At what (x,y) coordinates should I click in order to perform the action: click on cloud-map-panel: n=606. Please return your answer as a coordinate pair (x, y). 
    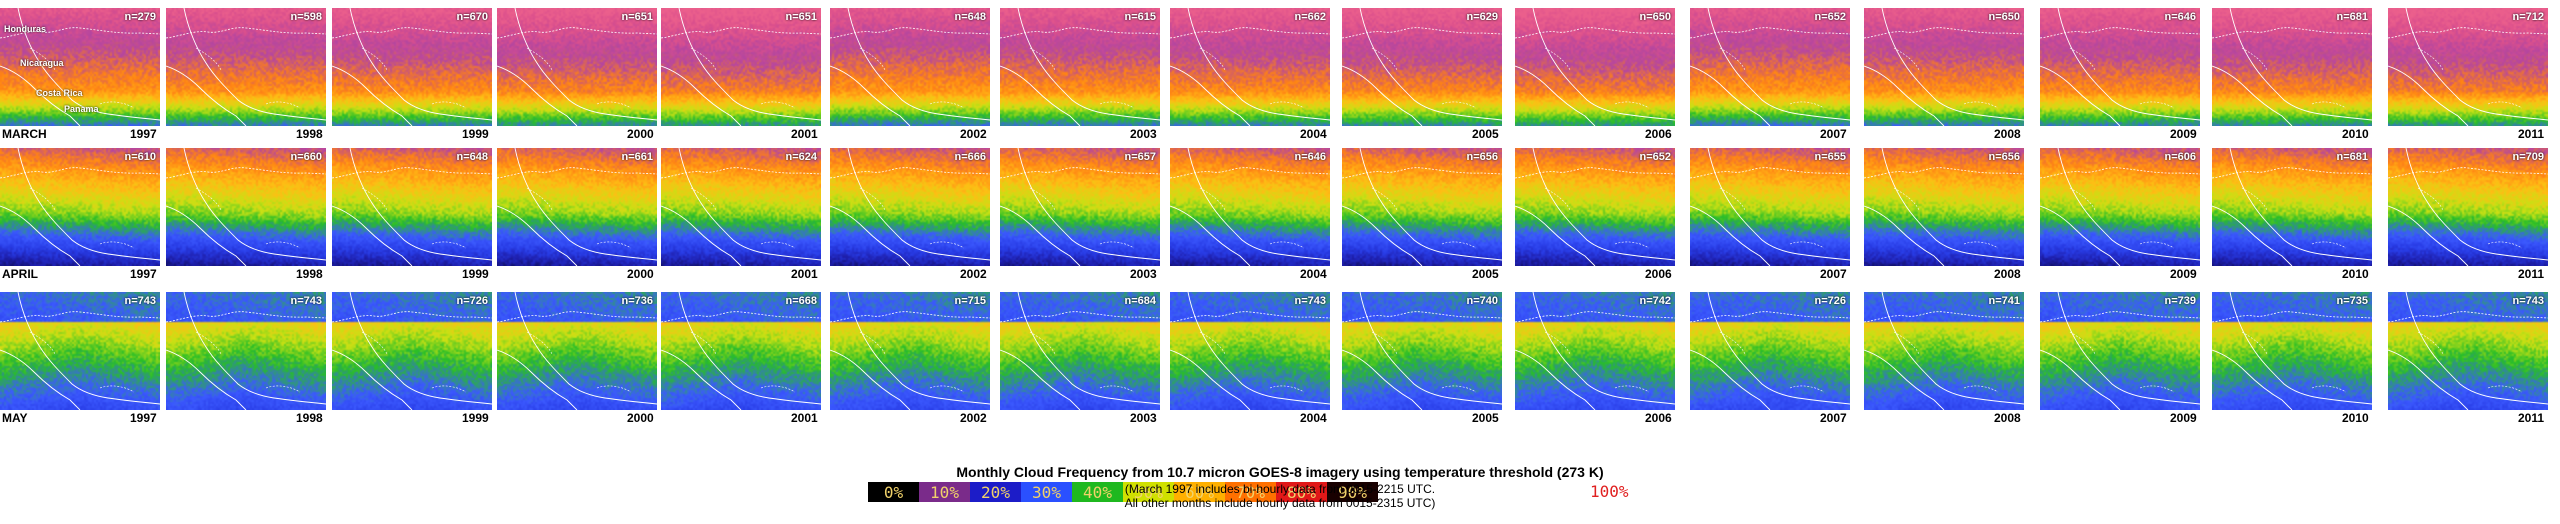
    Looking at the image, I should click on (2120, 207).